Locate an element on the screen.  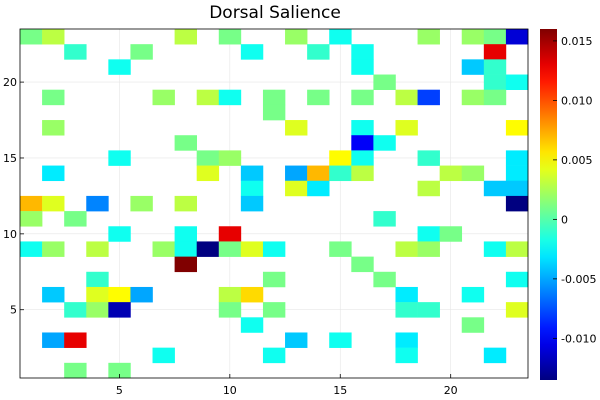
colorbar-tick-label: -0.005 is located at coordinates (578, 279).